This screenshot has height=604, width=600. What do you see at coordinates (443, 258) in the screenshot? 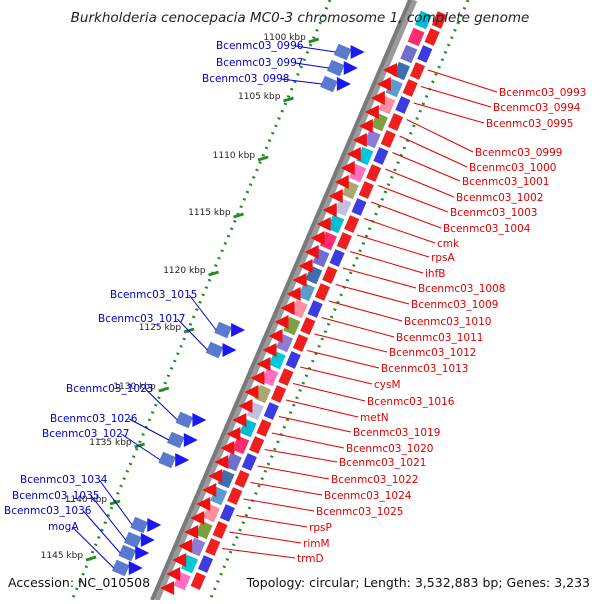
I see `reverse-gene-label: rpsA` at bounding box center [443, 258].